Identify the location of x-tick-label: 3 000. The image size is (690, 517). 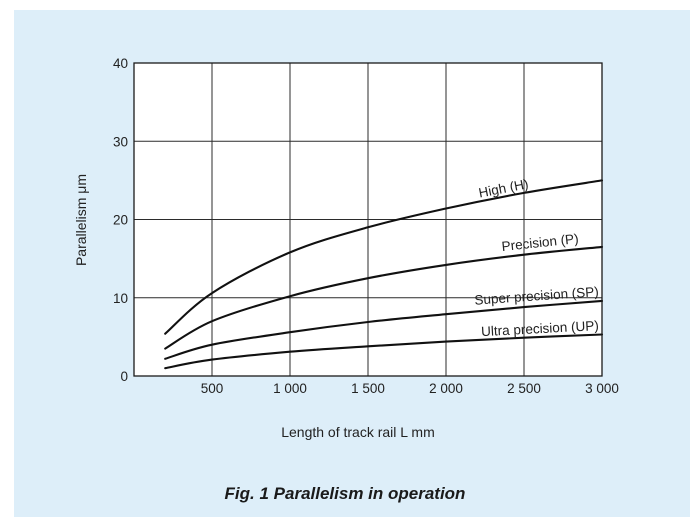
(602, 388).